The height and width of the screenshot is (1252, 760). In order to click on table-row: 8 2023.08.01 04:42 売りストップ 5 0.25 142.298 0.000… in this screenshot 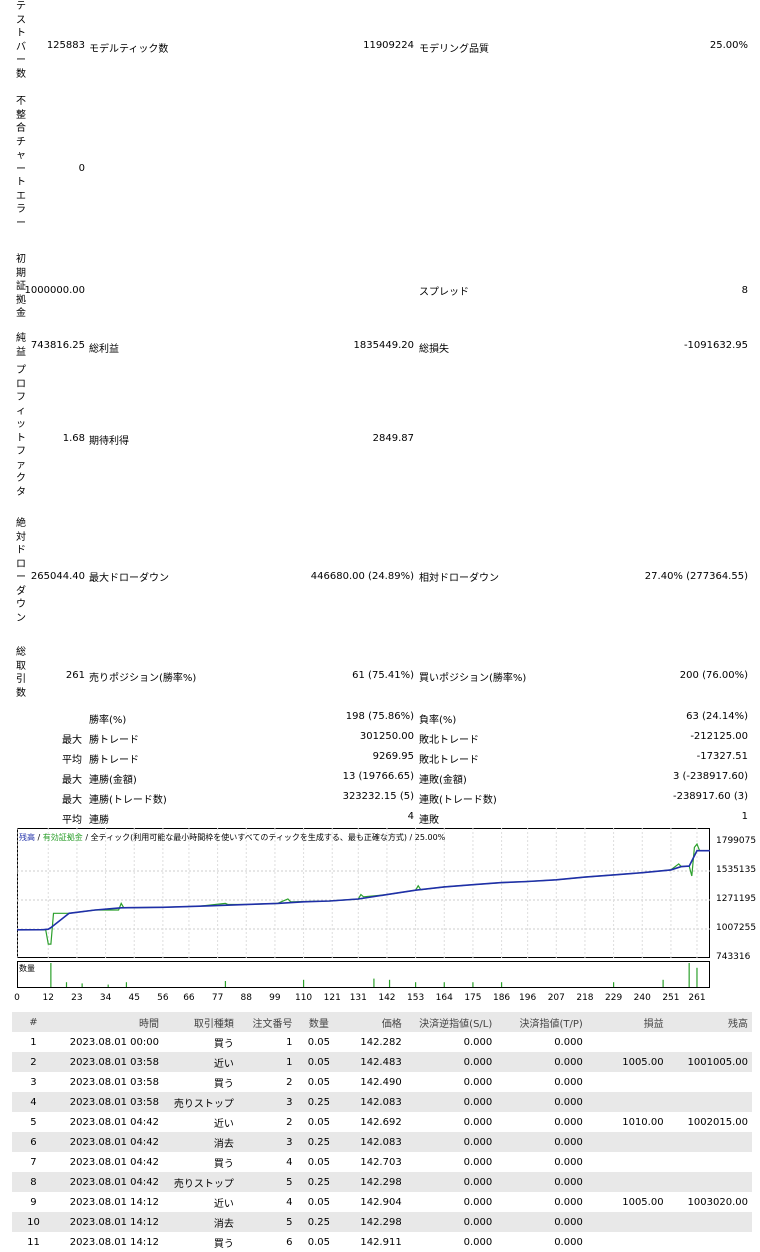, I will do `click(382, 1182)`.